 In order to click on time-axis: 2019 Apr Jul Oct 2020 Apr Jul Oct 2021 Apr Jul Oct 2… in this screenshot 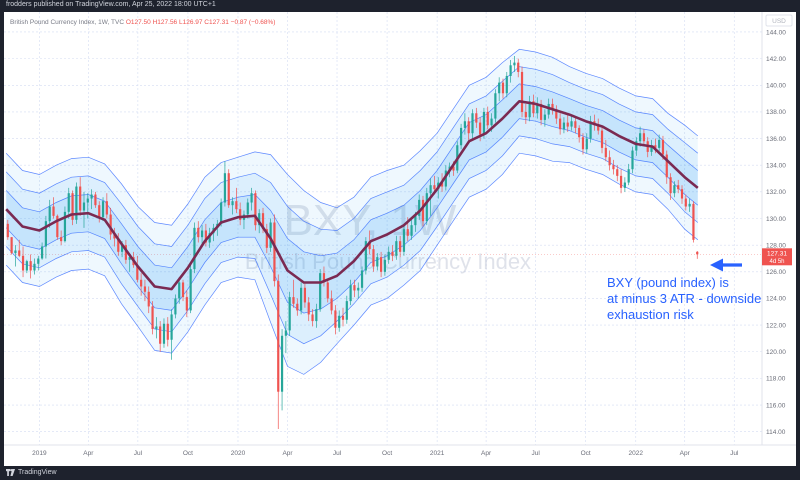, I will do `click(400, 450)`.